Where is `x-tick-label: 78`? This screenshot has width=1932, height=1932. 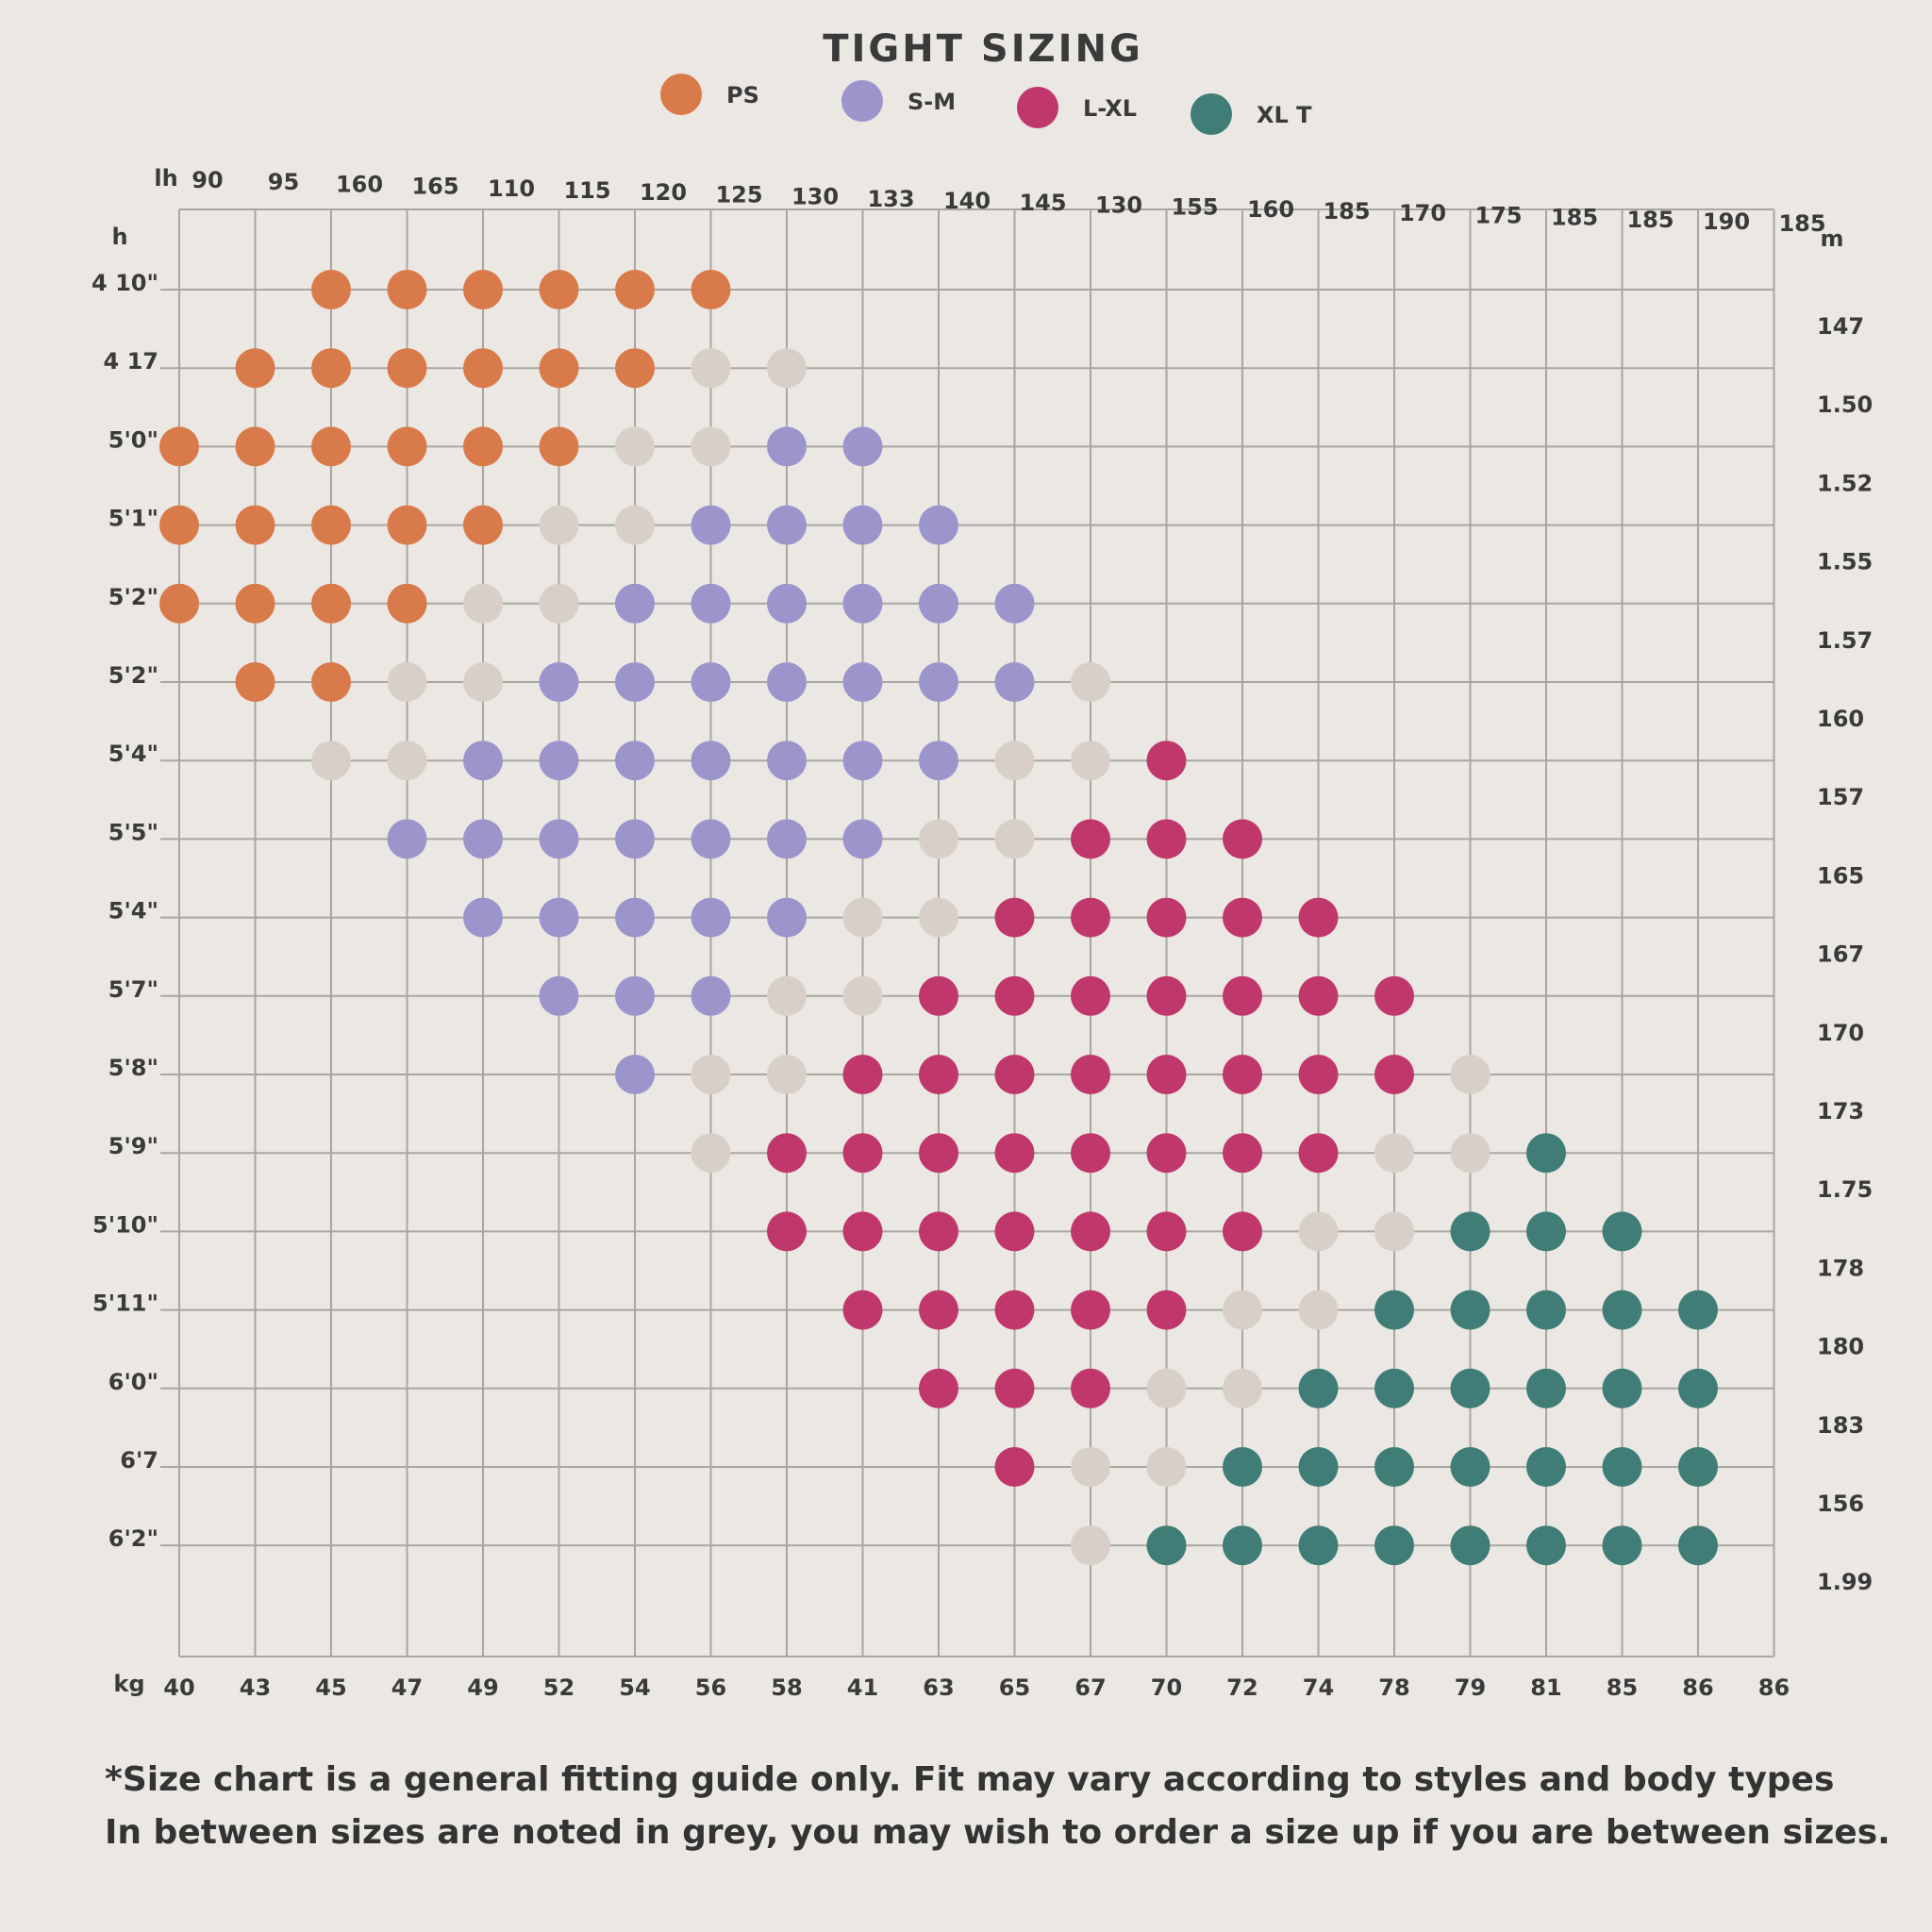 x-tick-label: 78 is located at coordinates (1393, 1687).